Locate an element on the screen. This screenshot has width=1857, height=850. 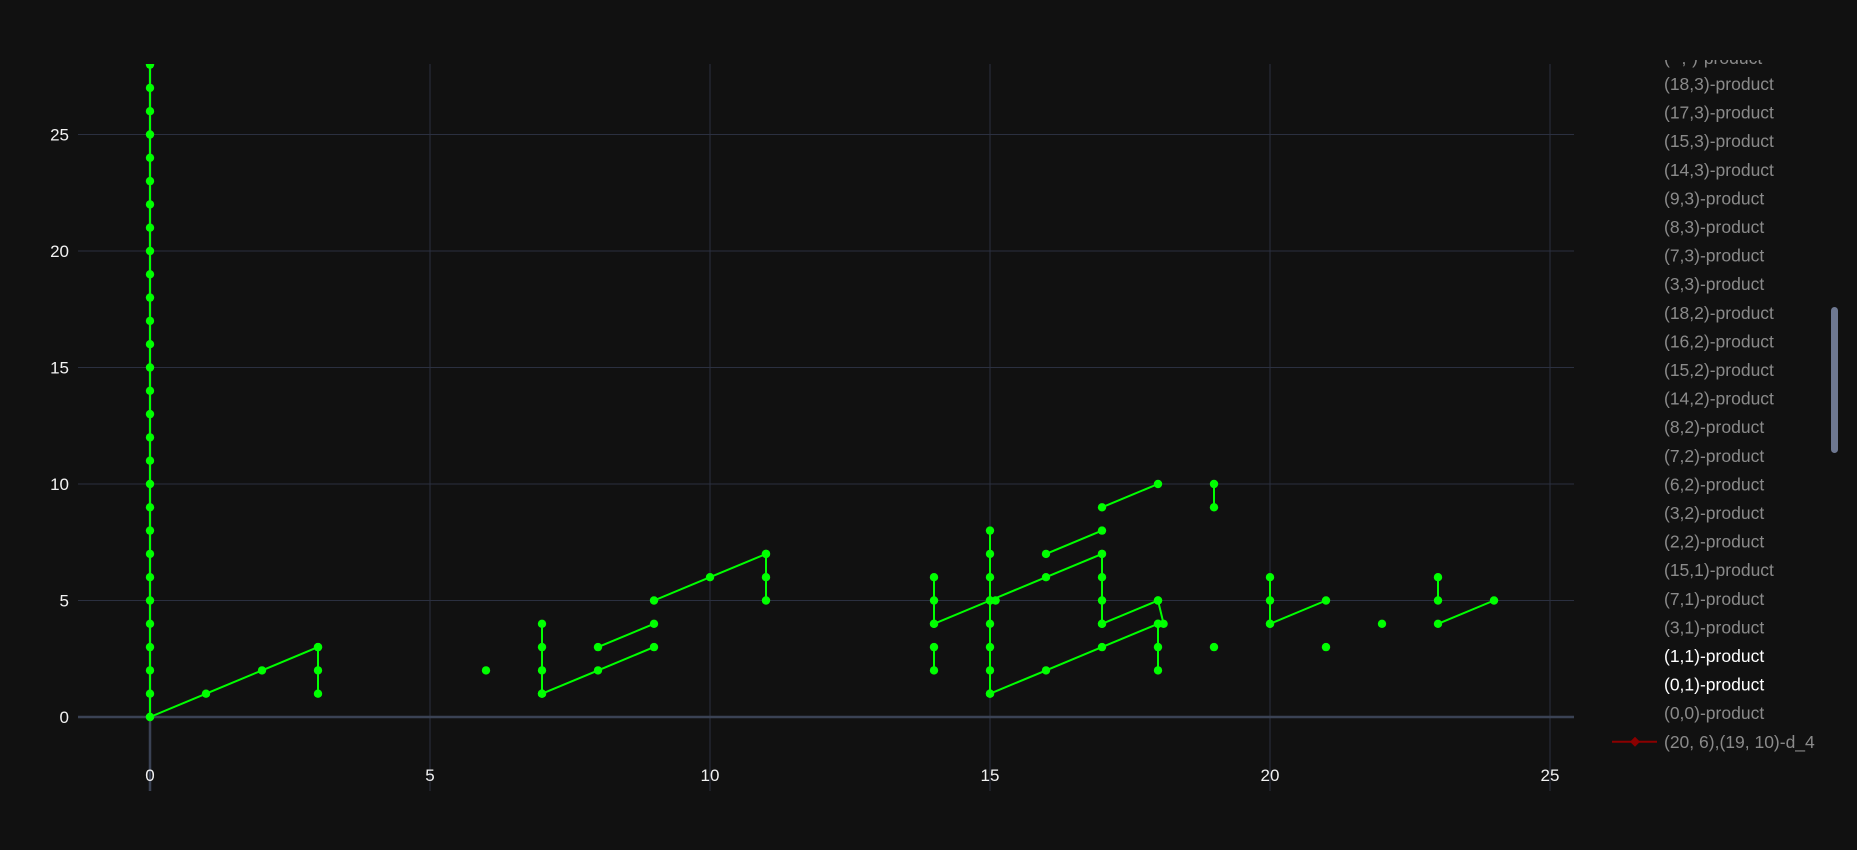
legend-item: (14,3)-product is located at coordinates (1719, 170).